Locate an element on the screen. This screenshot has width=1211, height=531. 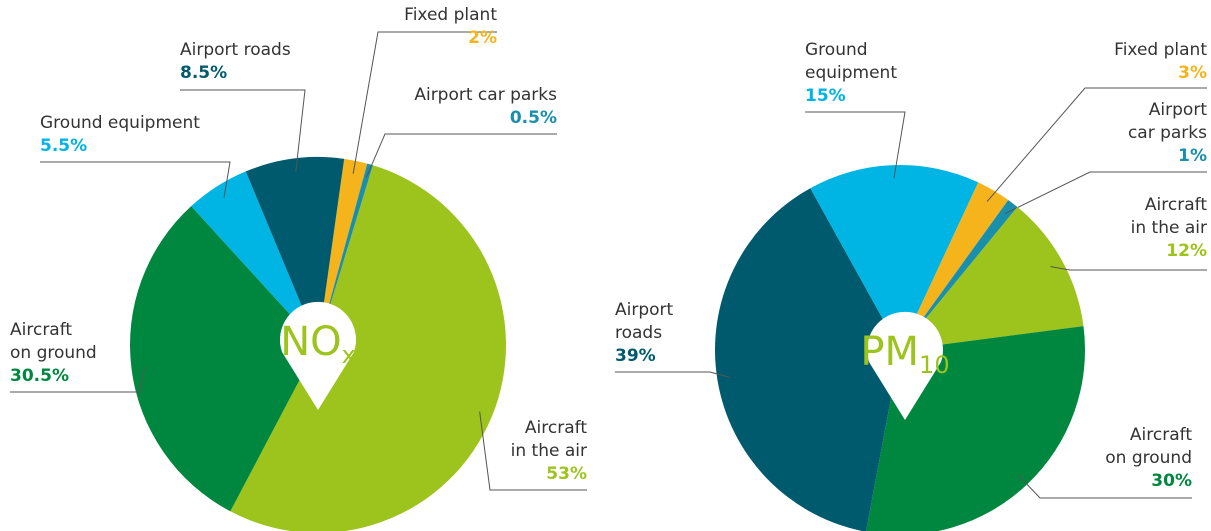
label-line: Airport car parks is located at coordinates (485, 95).